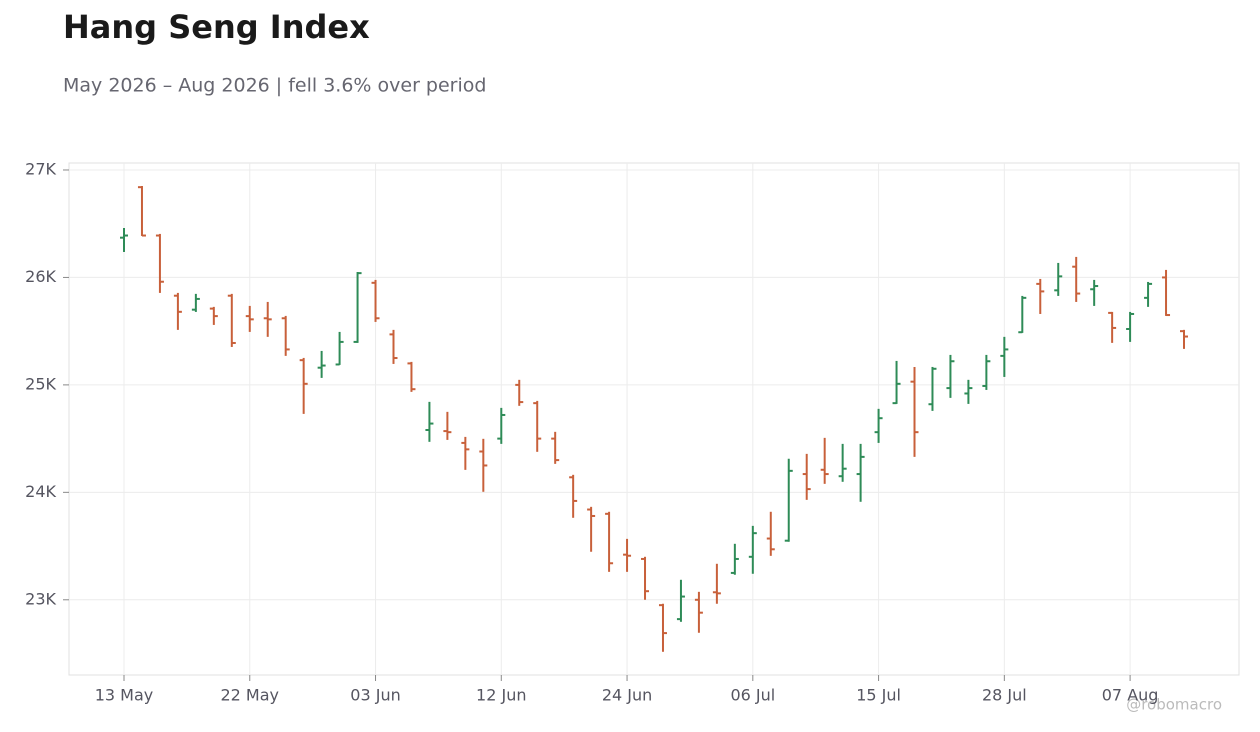 This screenshot has height=732, width=1260. I want to click on y-tick-label: 24K, so click(40, 491).